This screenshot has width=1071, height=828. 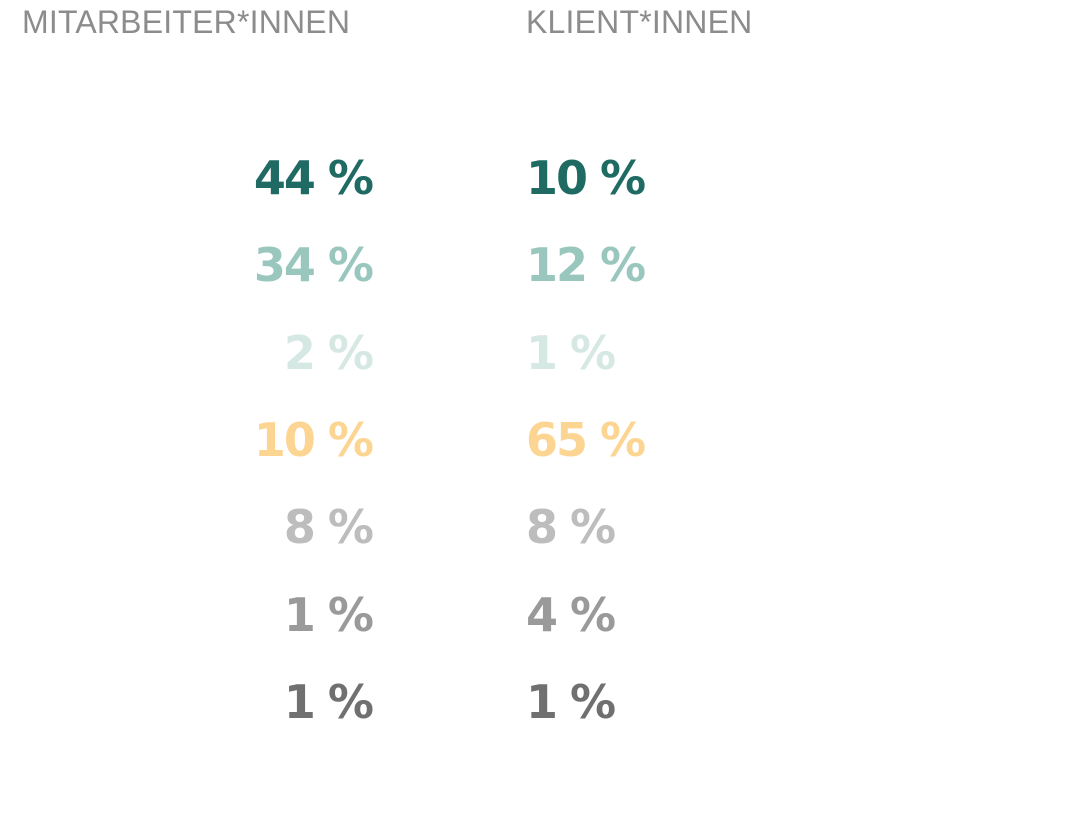 I want to click on value-klienten-2: 12 %, so click(x=586, y=265).